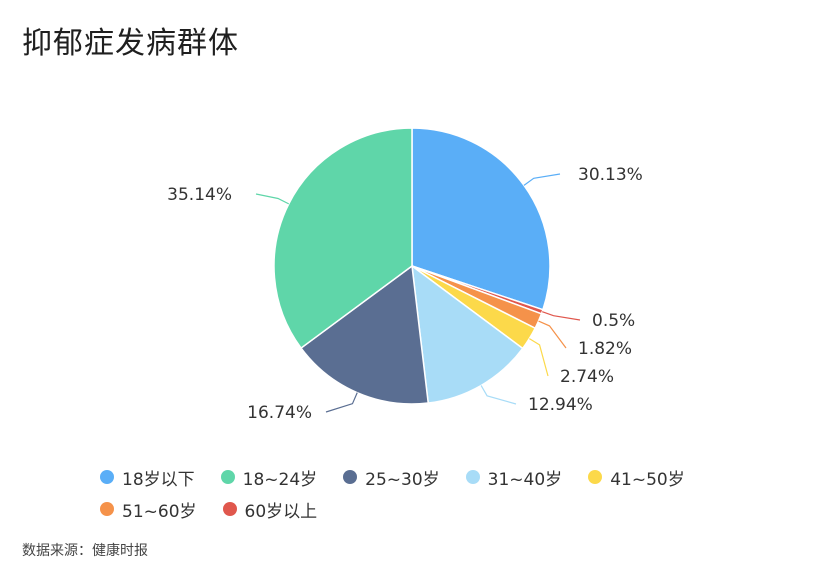 This screenshot has height=577, width=824. Describe the element at coordinates (159, 511) in the screenshot. I see `legend-label: 51~60岁` at that location.